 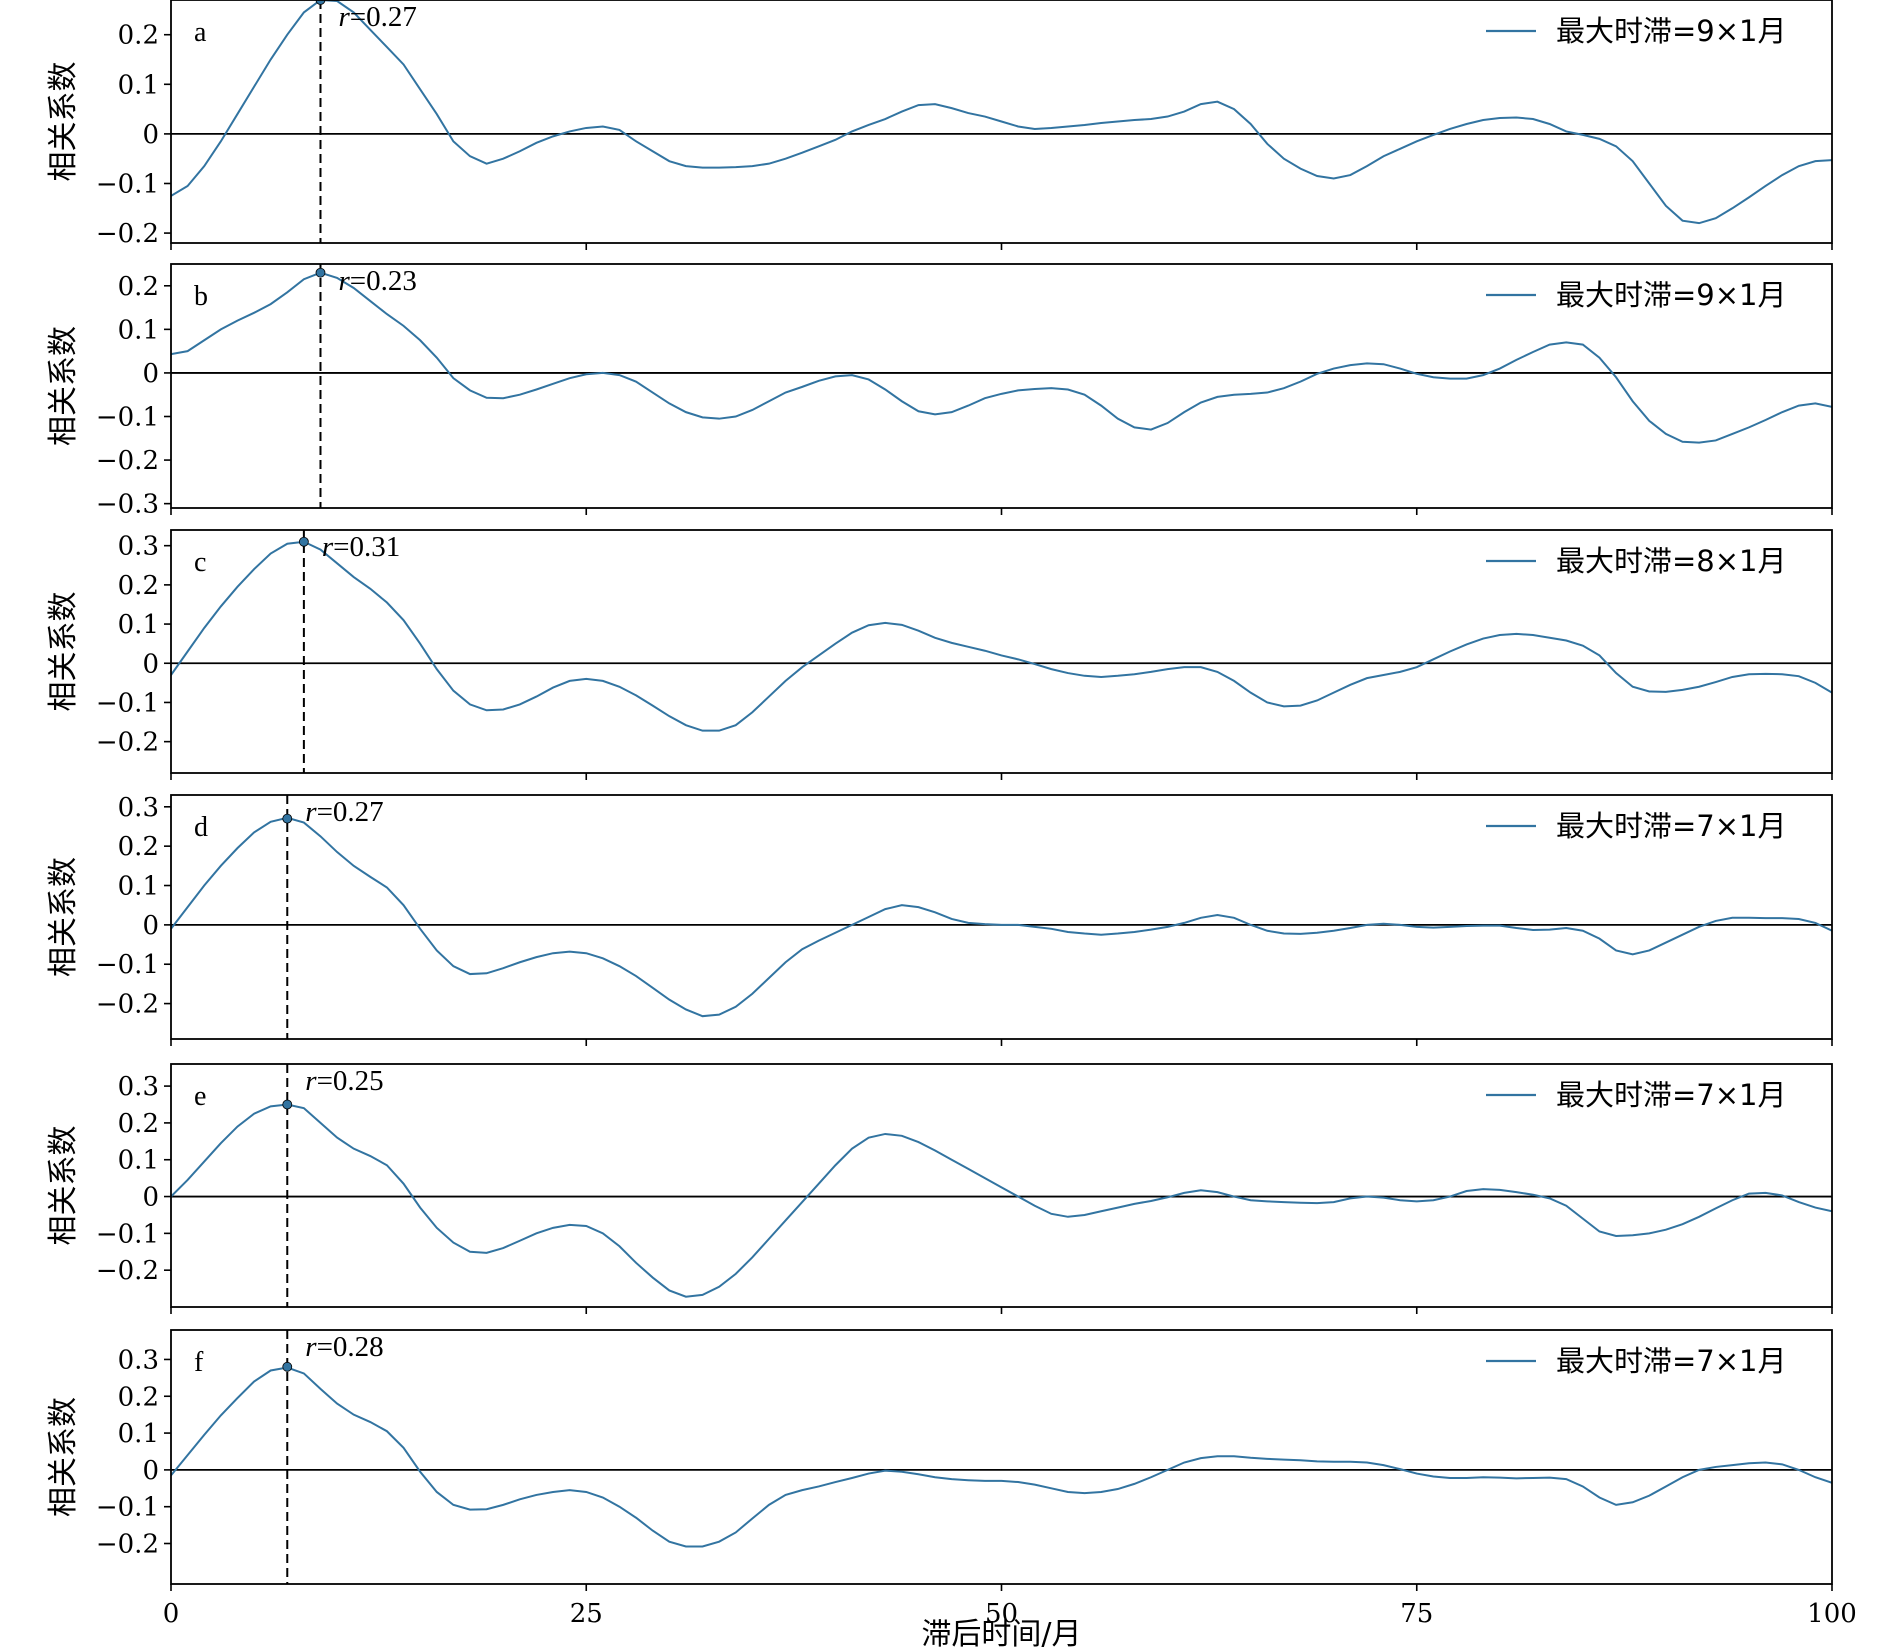 I want to click on x-tick-label: 75, so click(x=1416, y=1614).